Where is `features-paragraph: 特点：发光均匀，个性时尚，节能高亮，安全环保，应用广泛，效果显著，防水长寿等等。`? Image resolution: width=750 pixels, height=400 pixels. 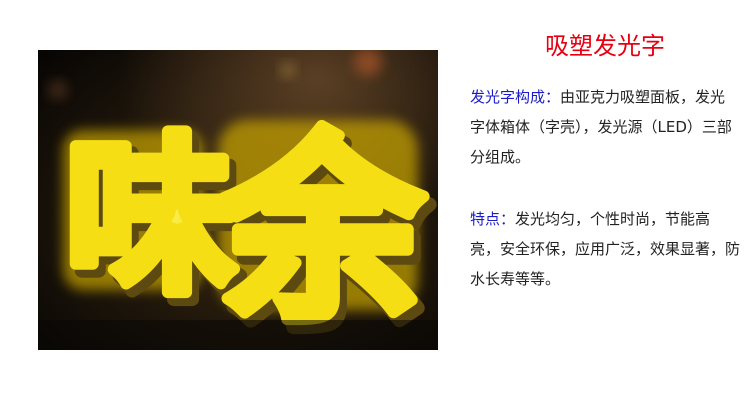 features-paragraph: 特点：发光均匀，个性时尚，节能高亮，安全环保，应用广泛，效果显著，防水长寿等等。 is located at coordinates (605, 249).